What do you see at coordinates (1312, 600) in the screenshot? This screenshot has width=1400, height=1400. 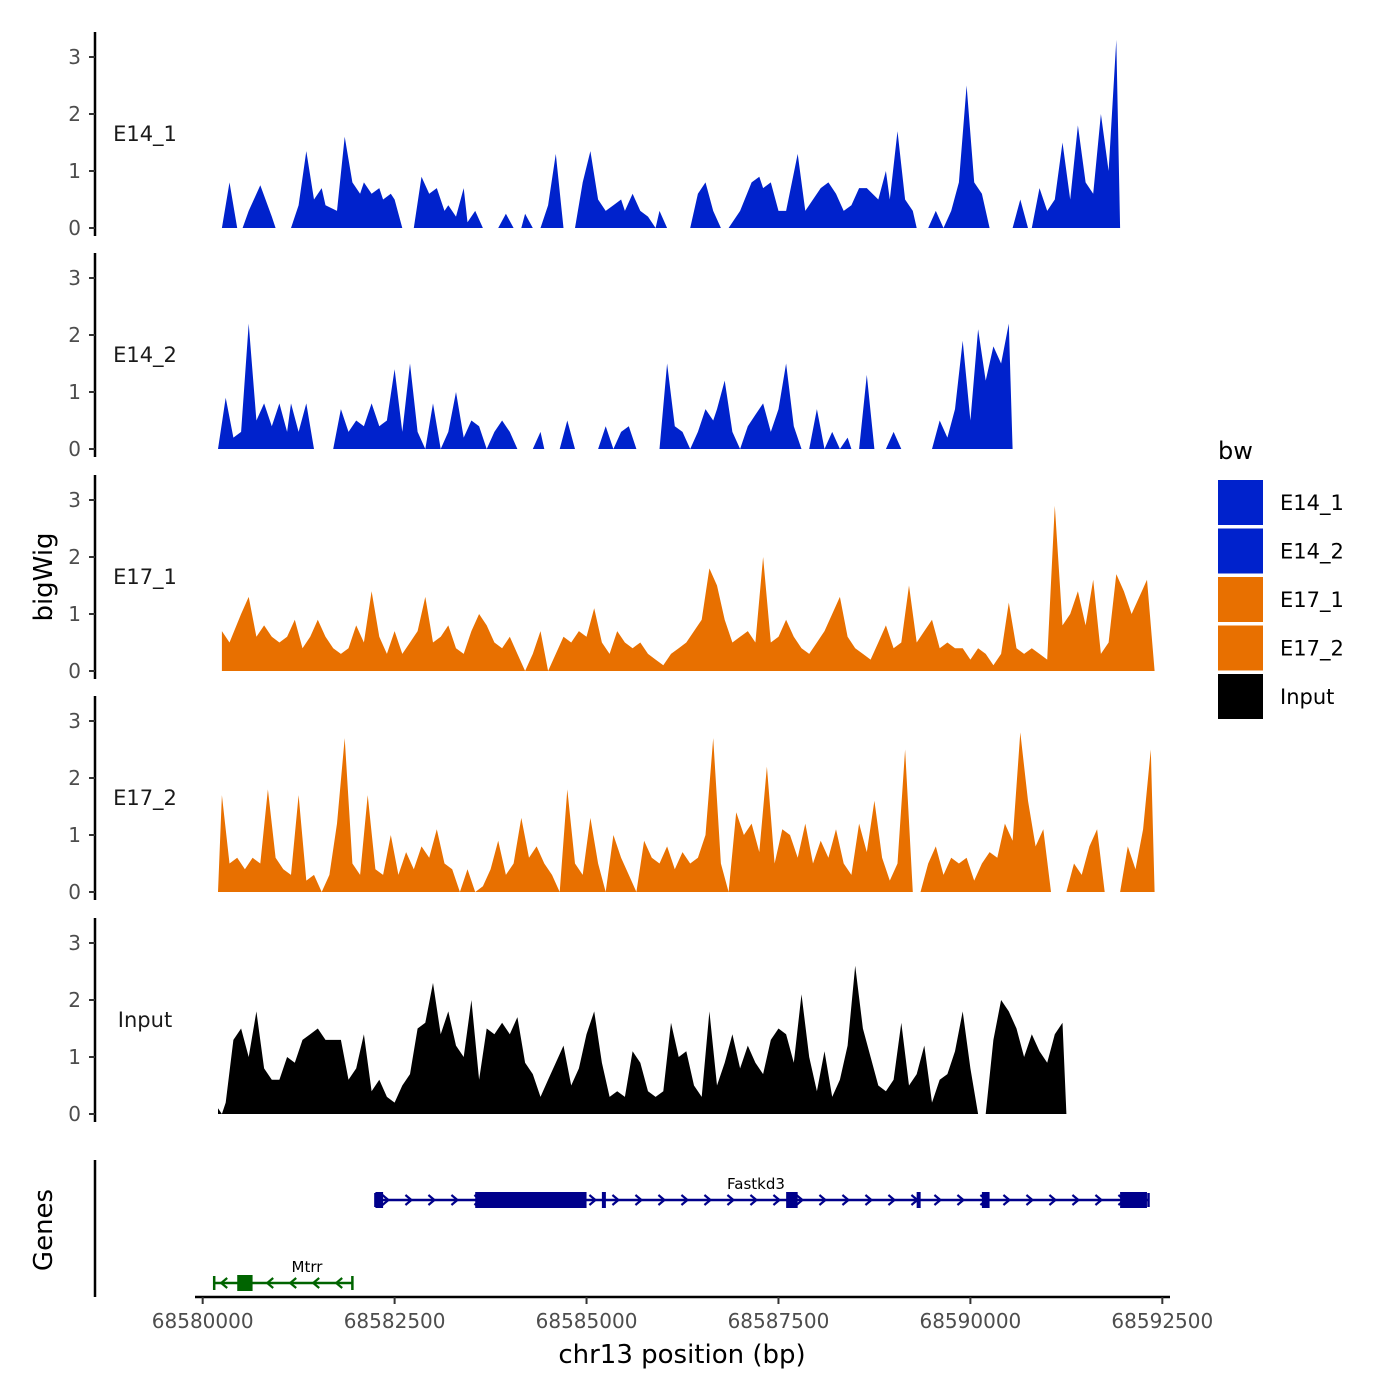 I see `legend-label: E17_1` at bounding box center [1312, 600].